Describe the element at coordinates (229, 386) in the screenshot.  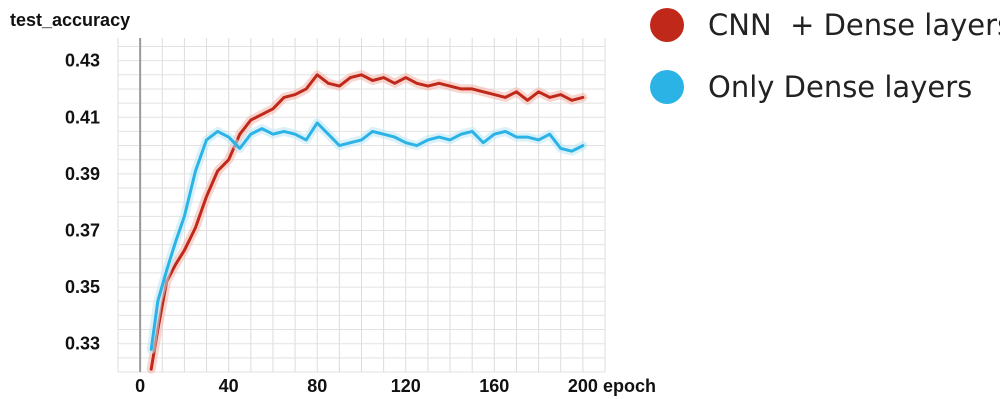
I see `x-tick-label: 40` at that location.